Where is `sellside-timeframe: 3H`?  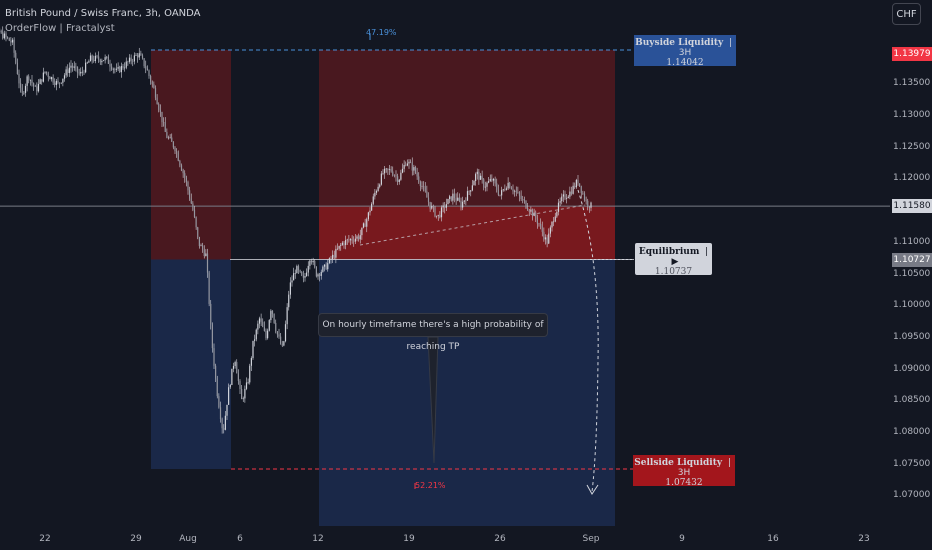
sellside-timeframe: 3H is located at coordinates (684, 473).